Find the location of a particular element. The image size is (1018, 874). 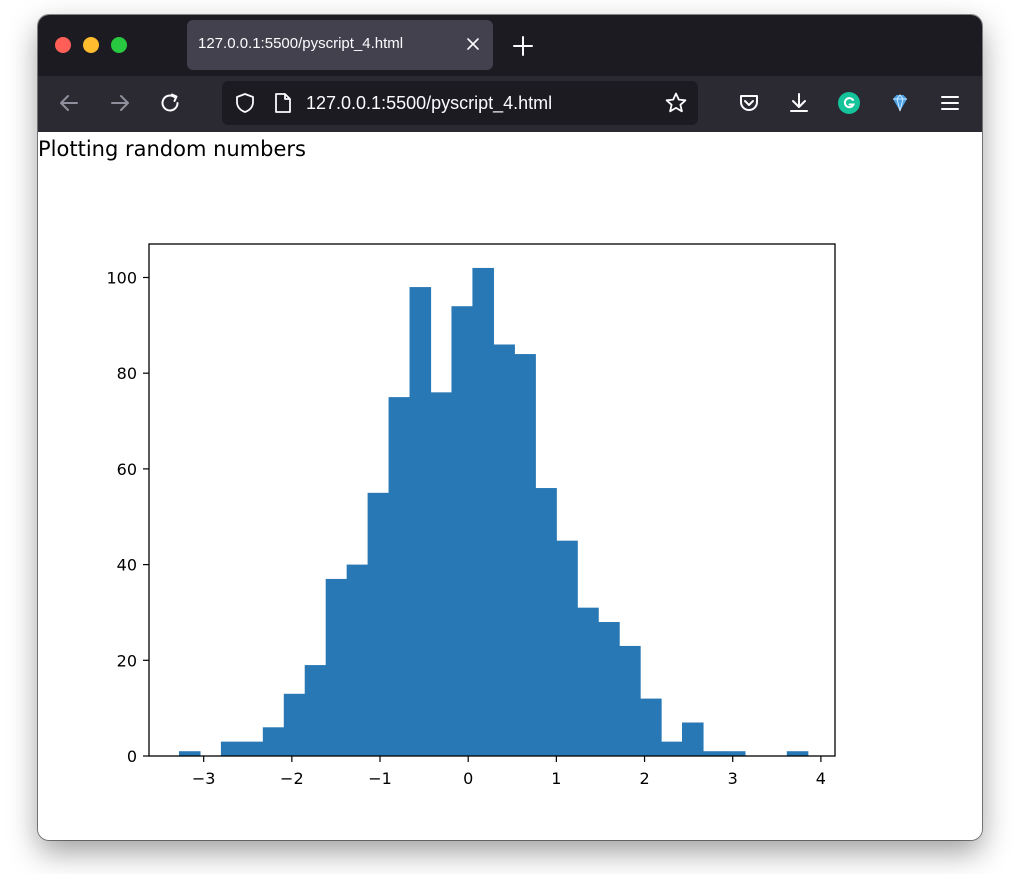

reload-icon is located at coordinates (170, 103).